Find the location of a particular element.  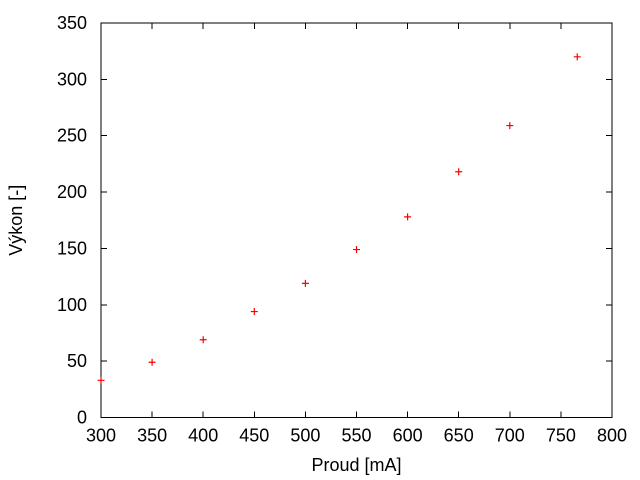

x-tick-label: 450 is located at coordinates (254, 436).